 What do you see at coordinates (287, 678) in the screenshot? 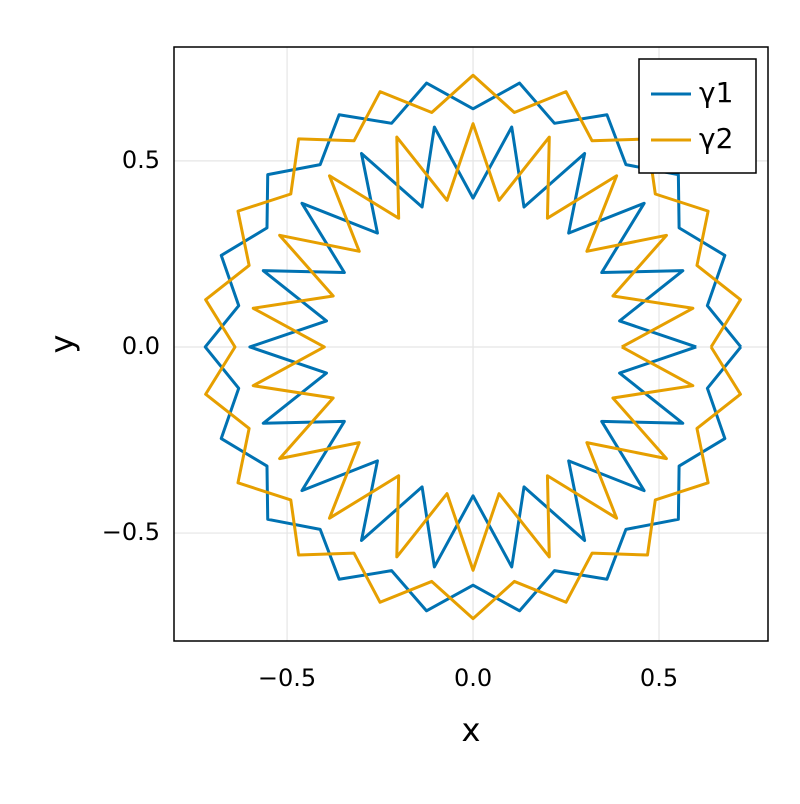
I see `x-tick-label: −0.5` at bounding box center [287, 678].